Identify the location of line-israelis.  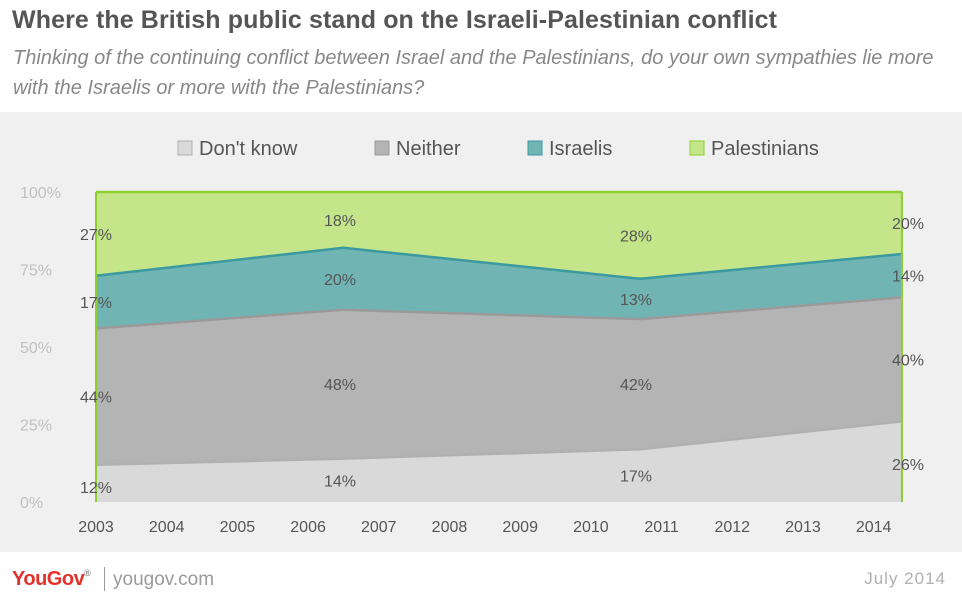
(499, 263).